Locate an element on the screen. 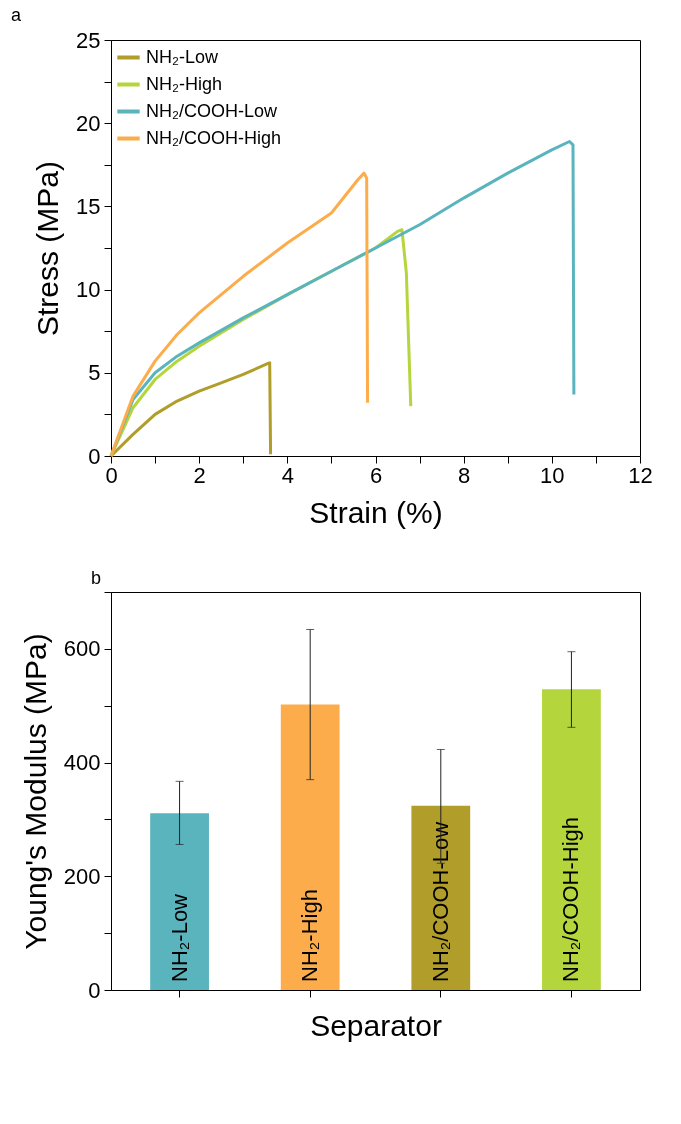  legend-label: NH₂-High is located at coordinates (184, 83).